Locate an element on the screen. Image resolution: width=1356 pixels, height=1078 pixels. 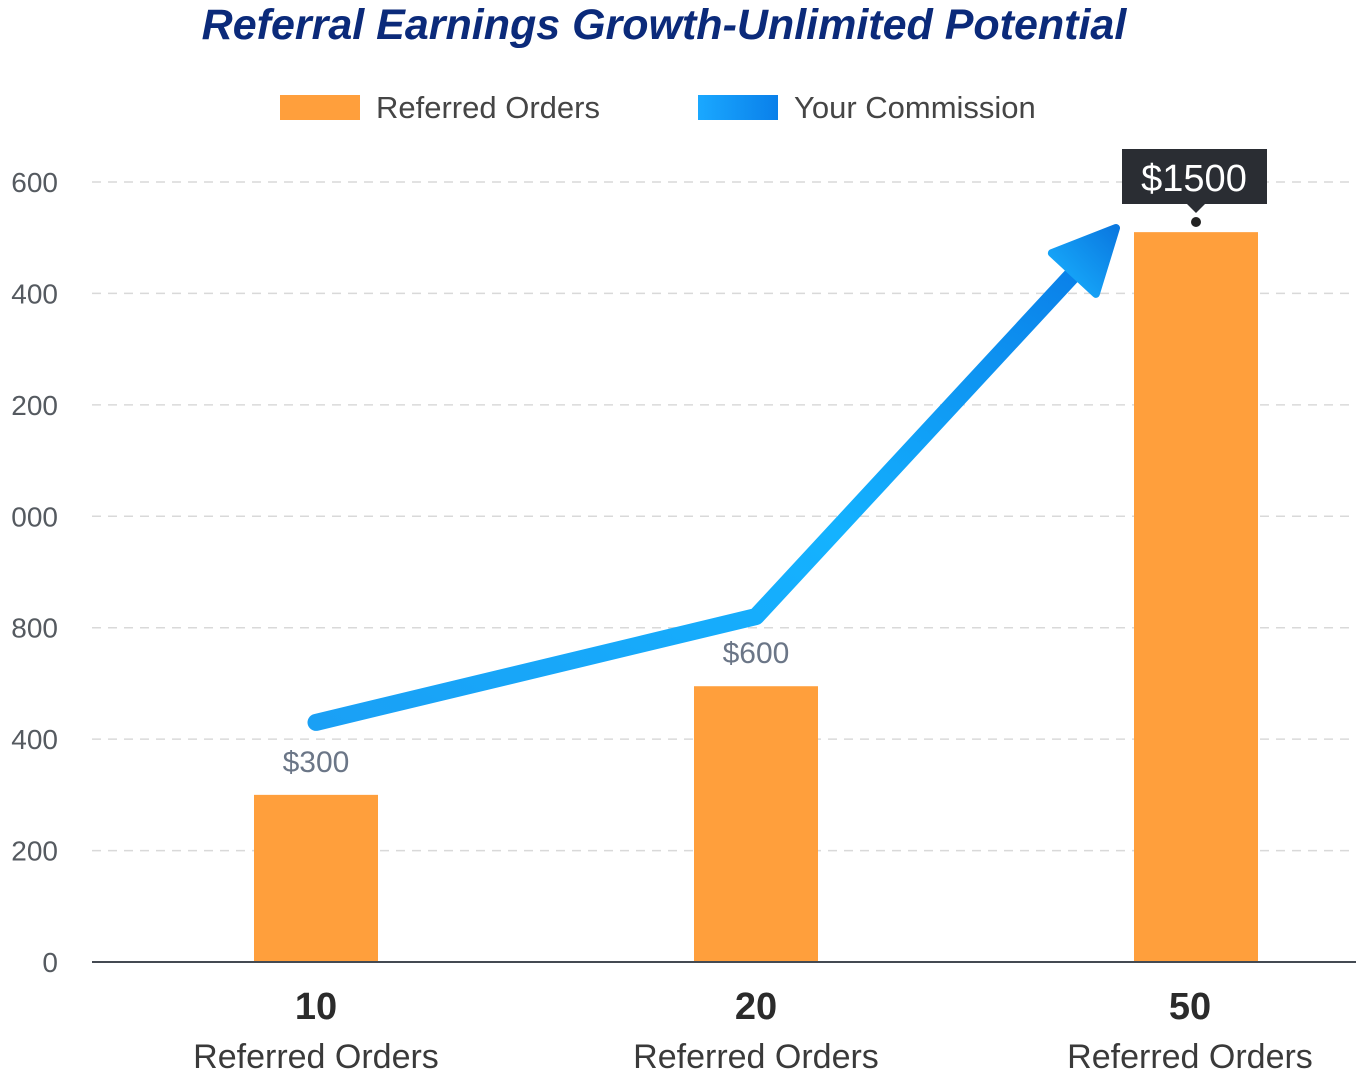
x-category-number: 50 is located at coordinates (1190, 1007).